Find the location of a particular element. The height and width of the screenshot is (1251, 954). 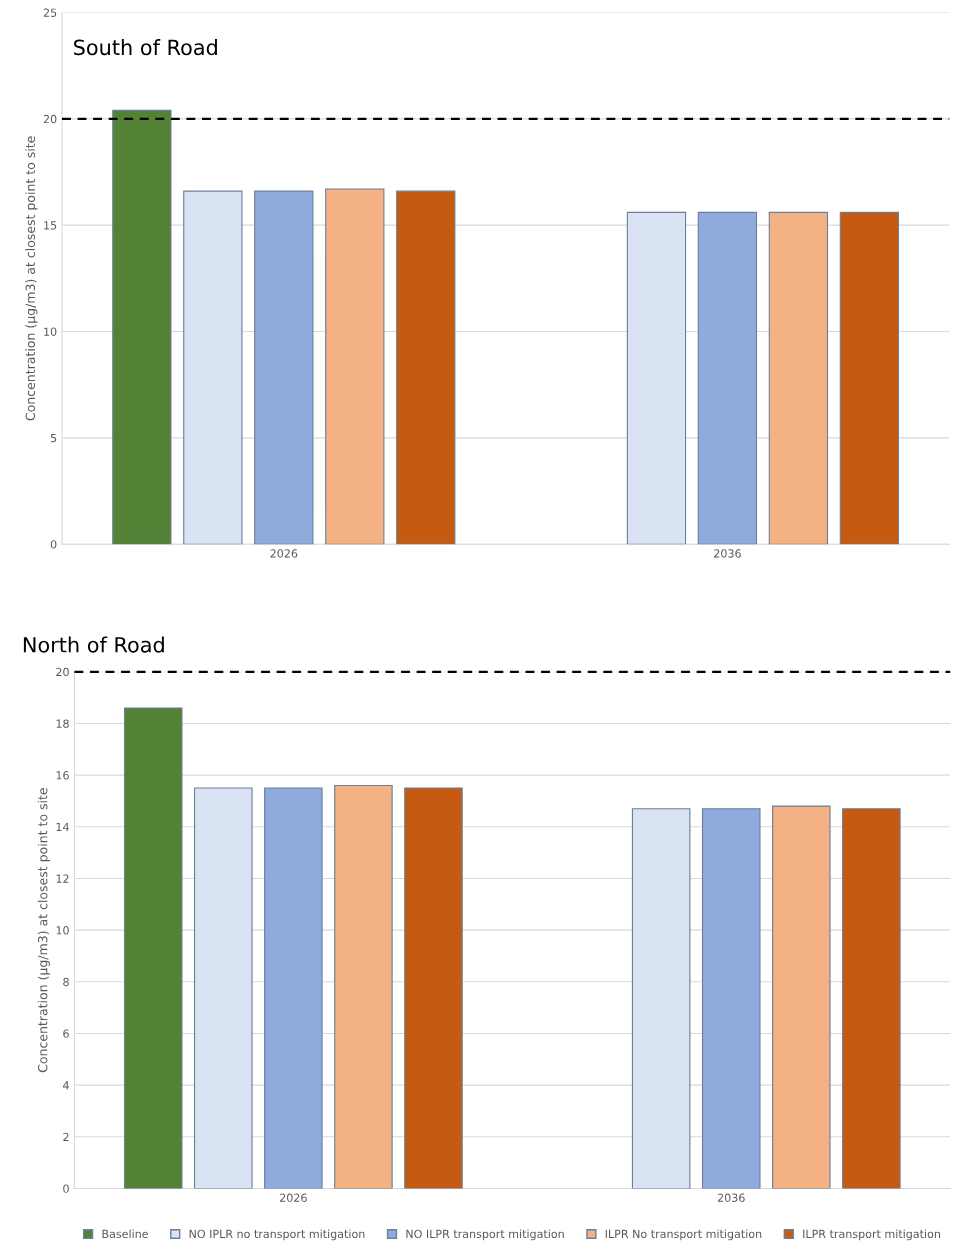

y-tick-label: 25 is located at coordinates (50, 12).